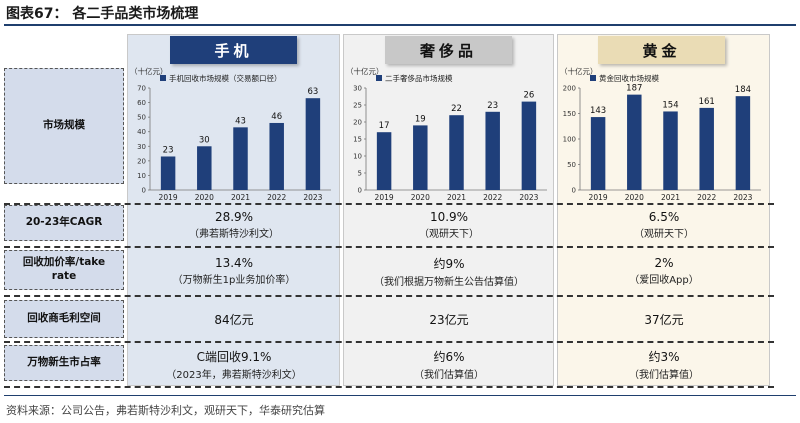 This screenshot has width=800, height=423. Describe the element at coordinates (357, 123) in the screenshot. I see `y-tick-label: 20` at that location.